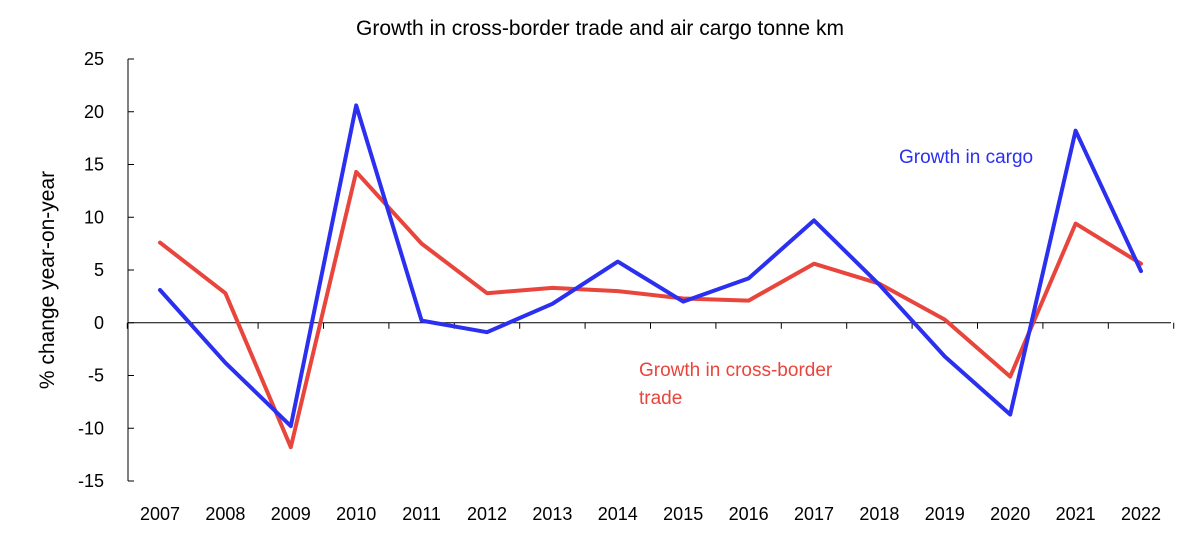 The height and width of the screenshot is (551, 1199). I want to click on y-tick-label: 10, so click(94, 217).